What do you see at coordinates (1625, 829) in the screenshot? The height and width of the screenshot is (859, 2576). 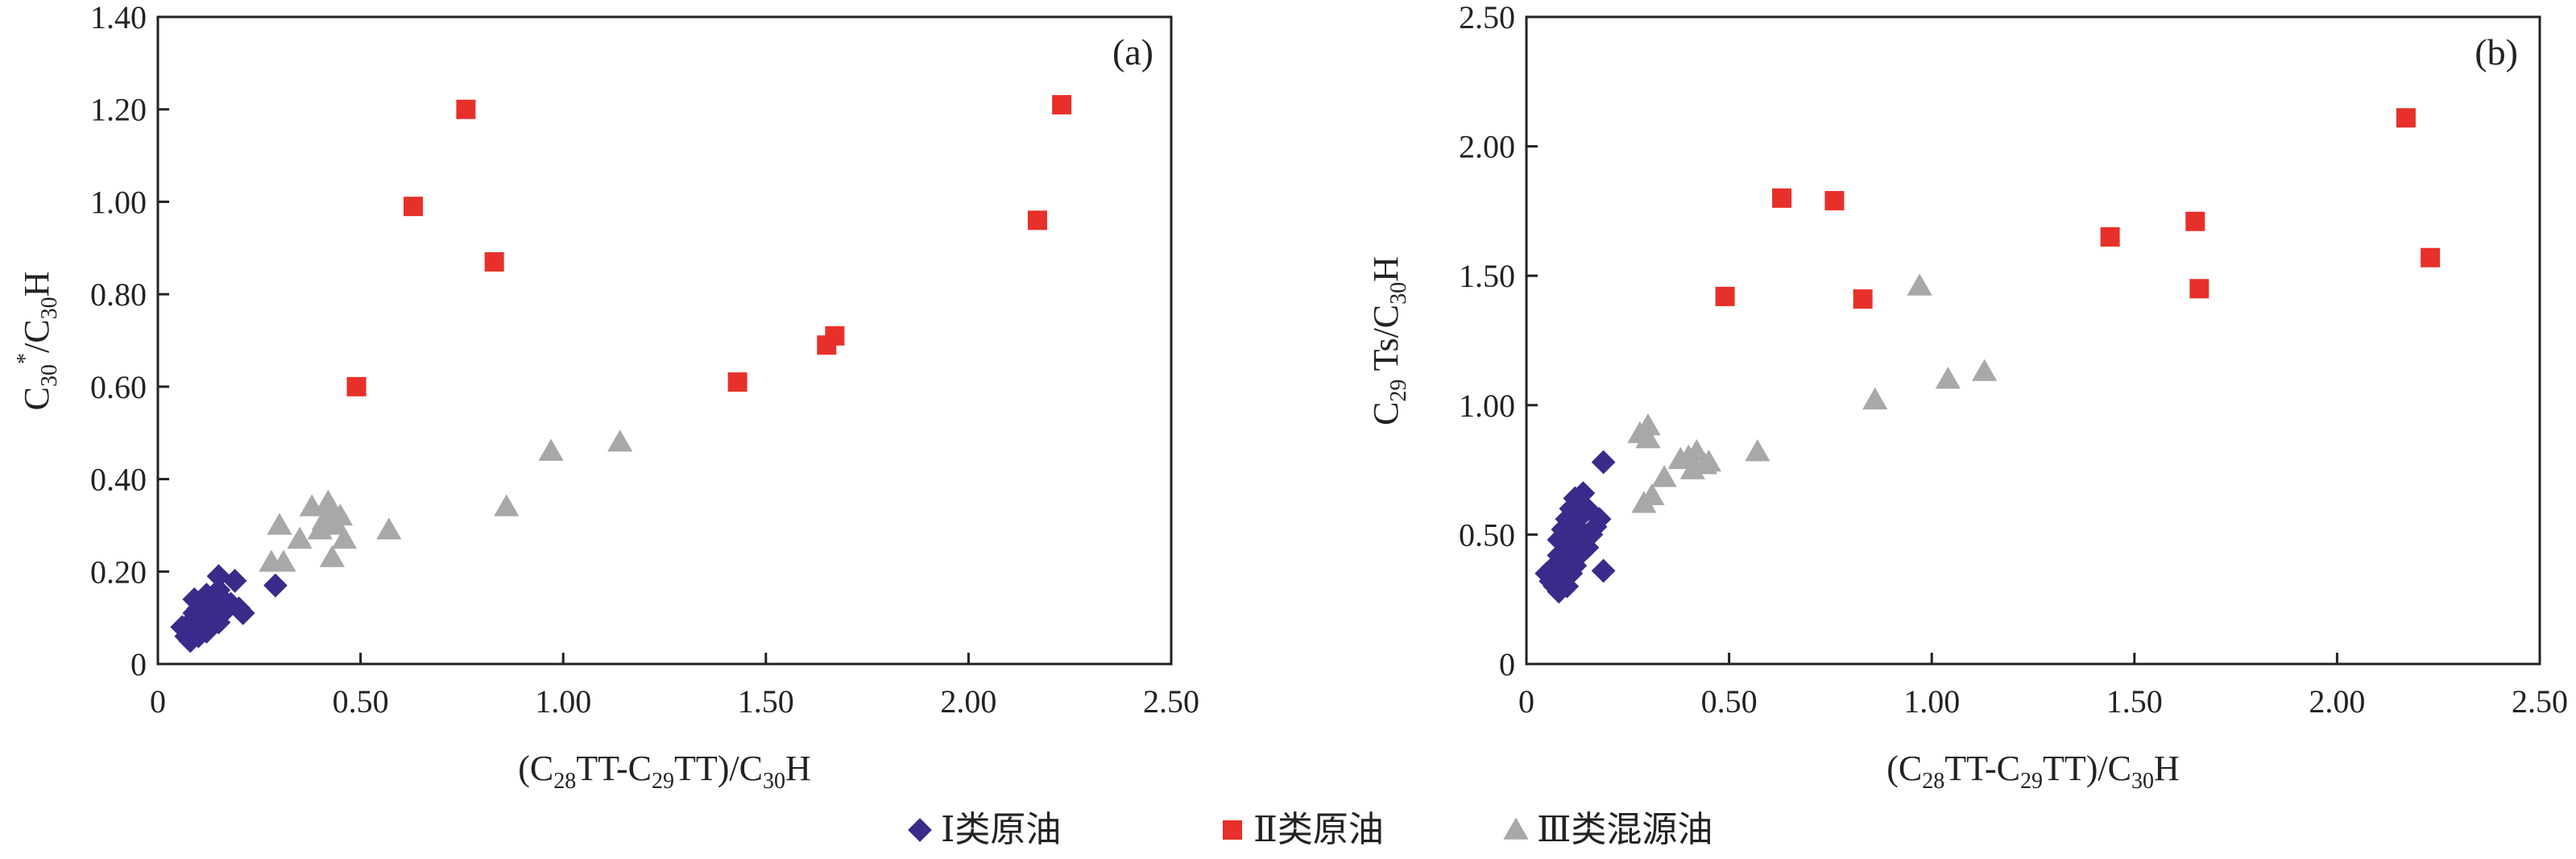 I see `legend-label: Ⅲ类混源油` at bounding box center [1625, 829].